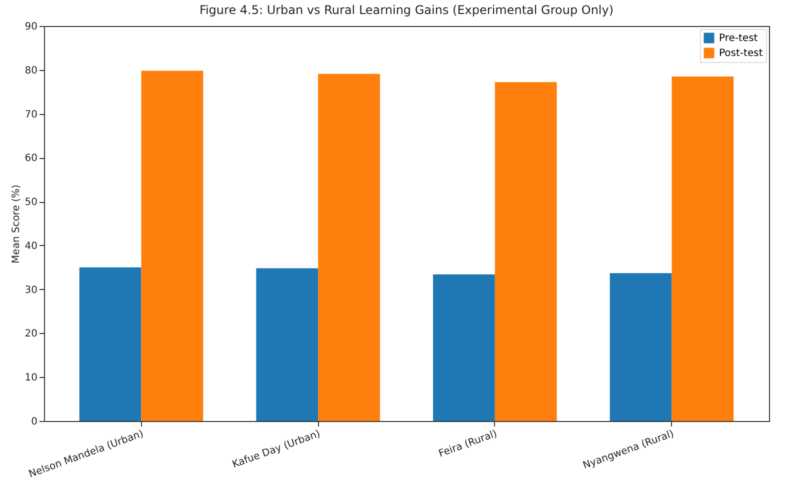  What do you see at coordinates (741, 53) in the screenshot?
I see `legend-label: Post-test` at bounding box center [741, 53].